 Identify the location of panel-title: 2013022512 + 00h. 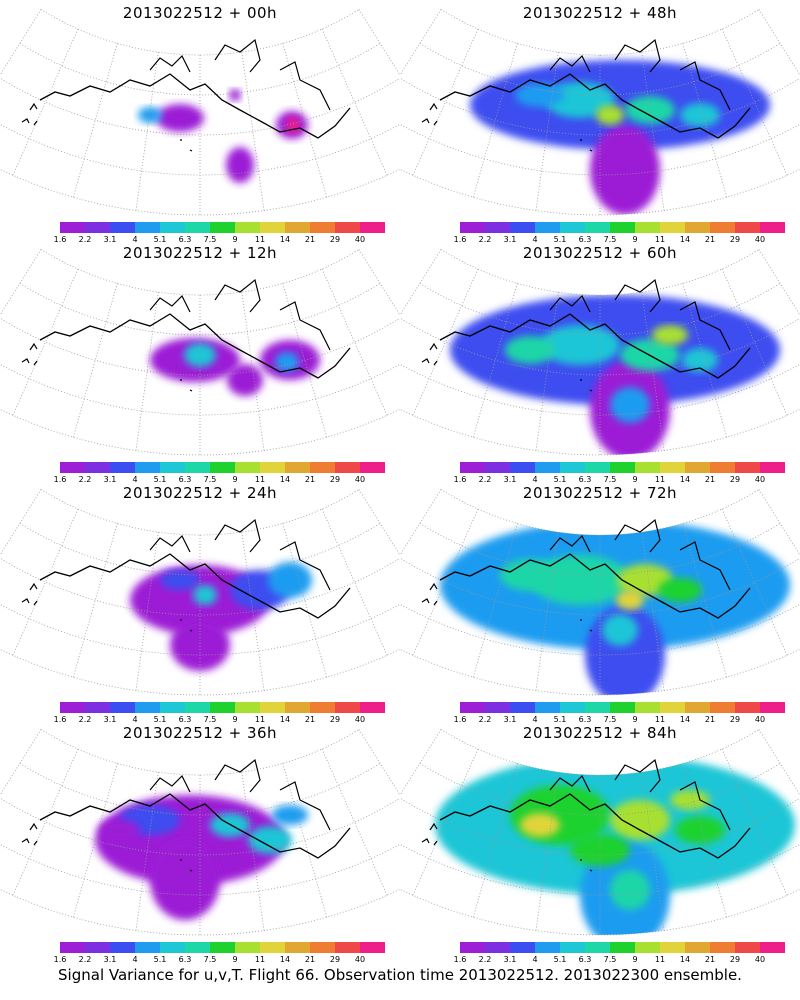
(200, 13).